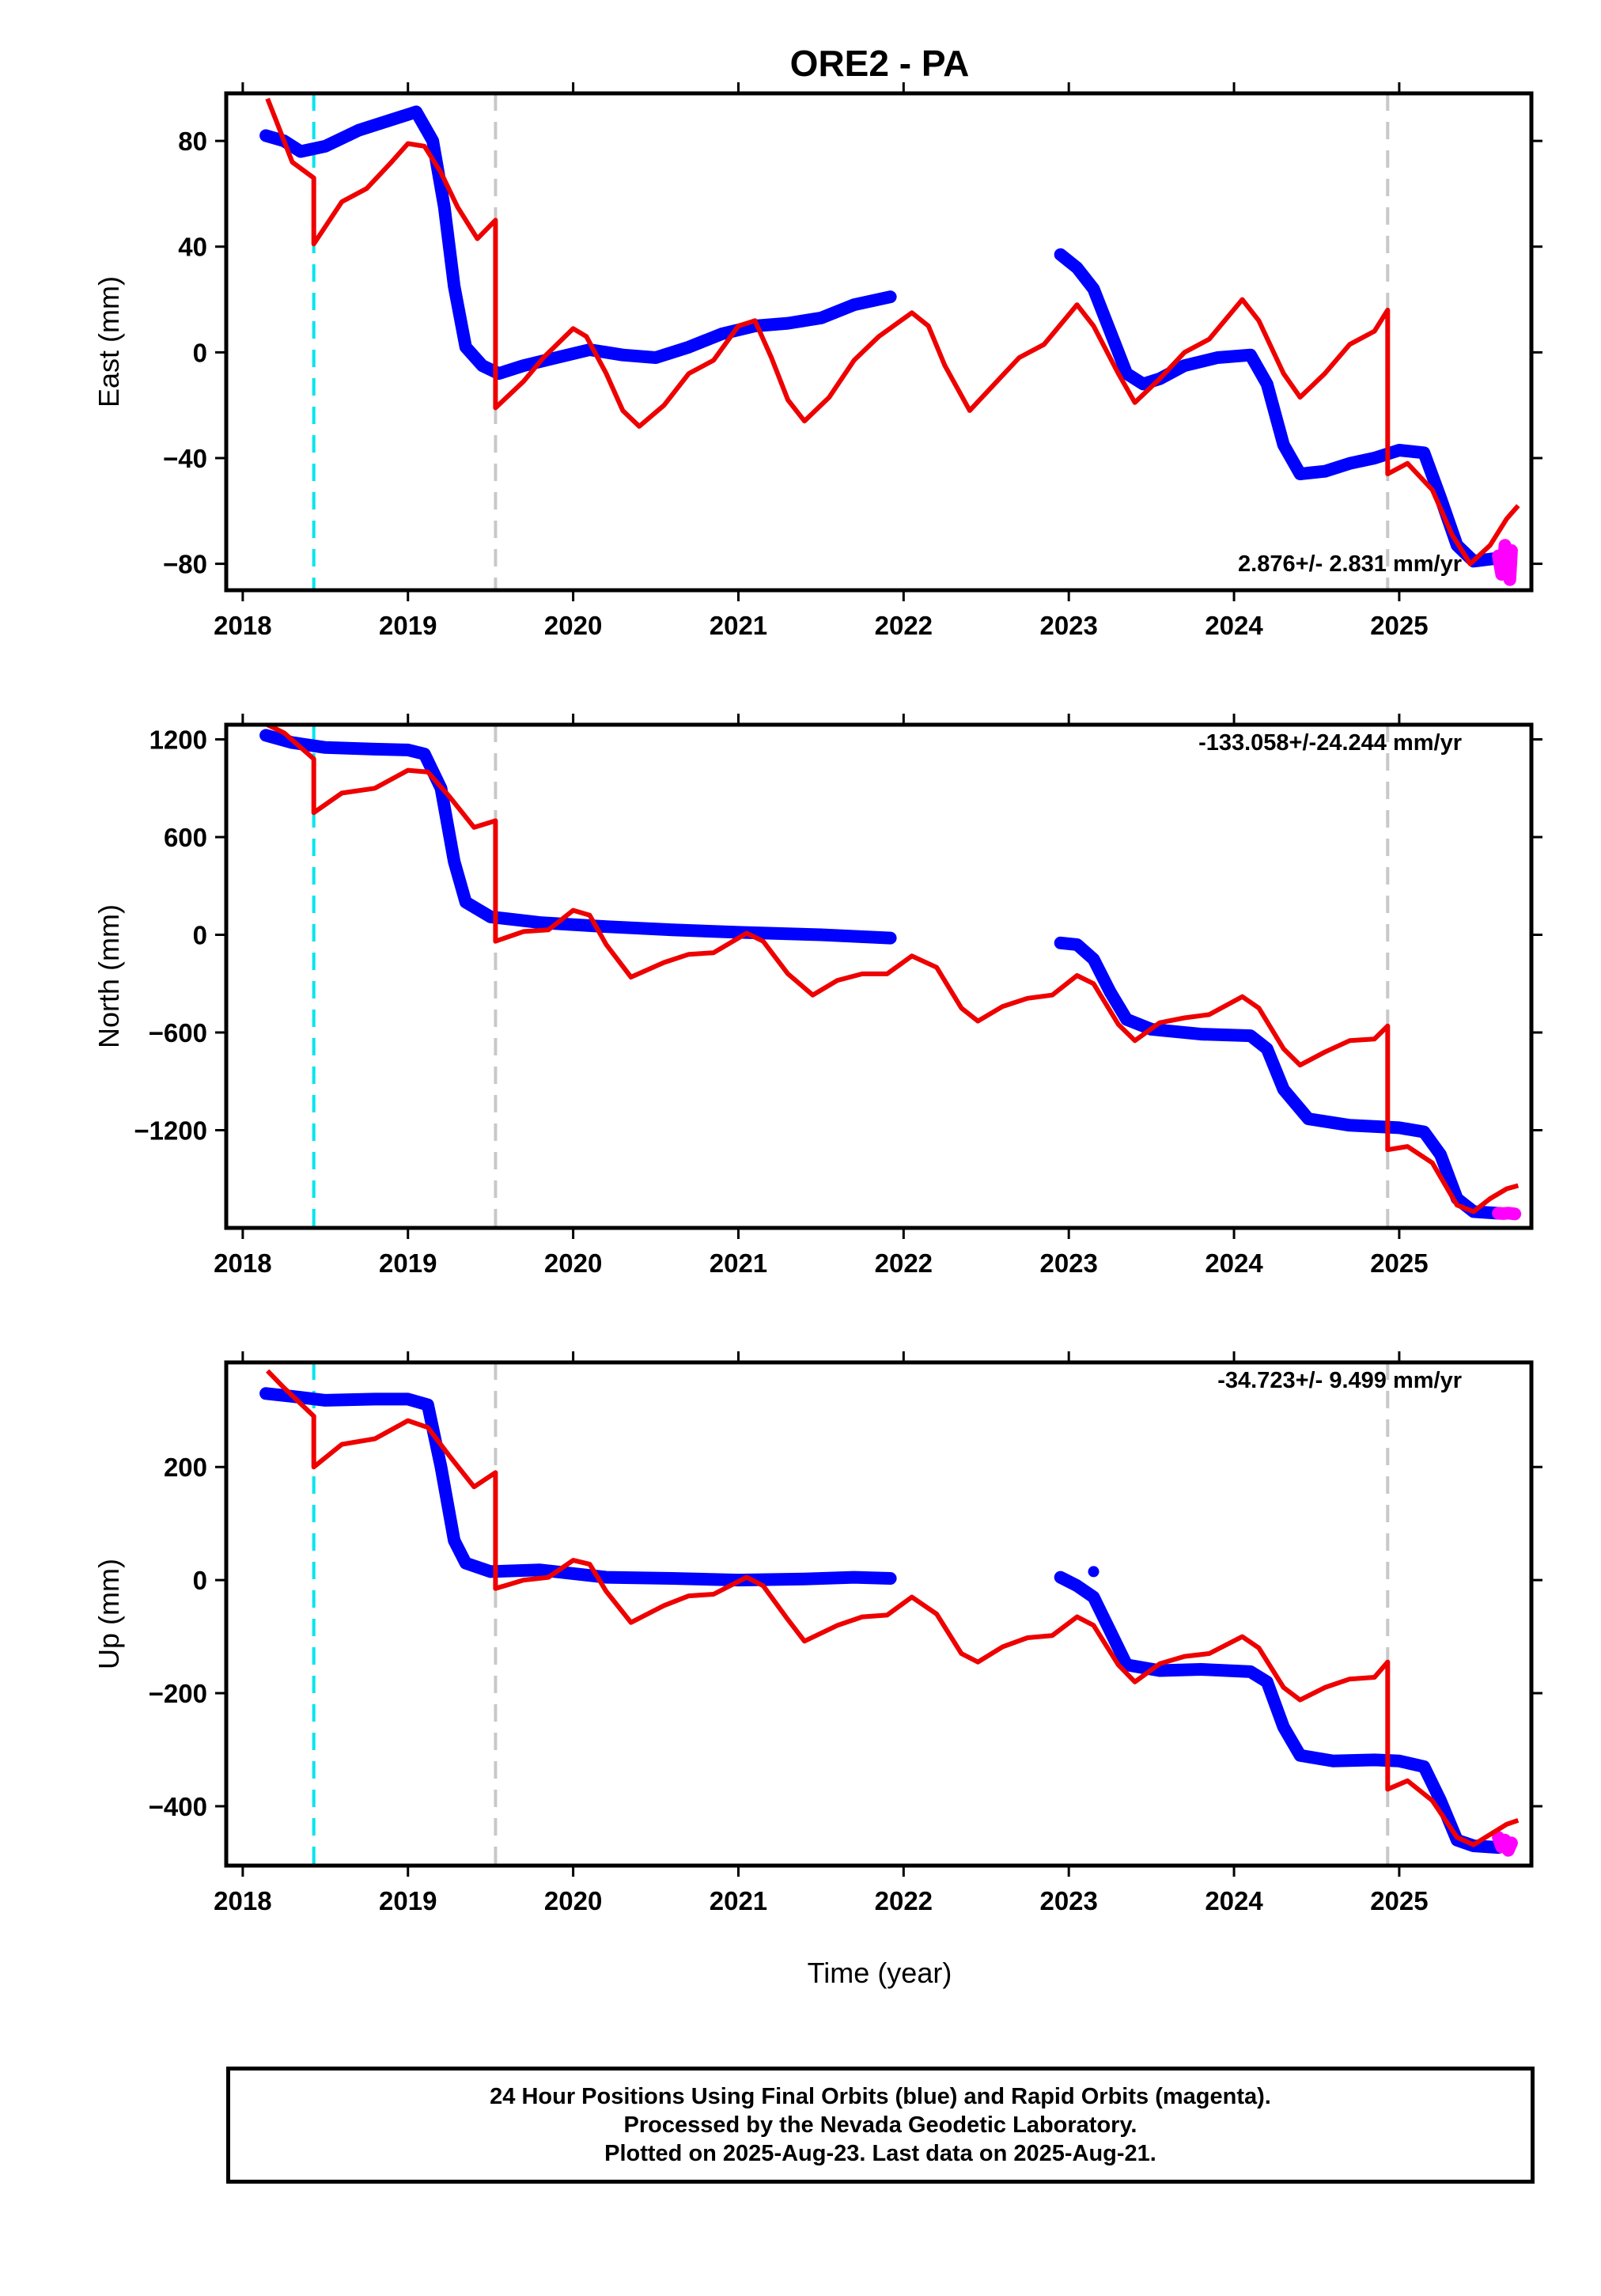 Image resolution: width=1601 pixels, height=2296 pixels. What do you see at coordinates (178, 1693) in the screenshot?
I see `y-tick-label: −200` at bounding box center [178, 1693].